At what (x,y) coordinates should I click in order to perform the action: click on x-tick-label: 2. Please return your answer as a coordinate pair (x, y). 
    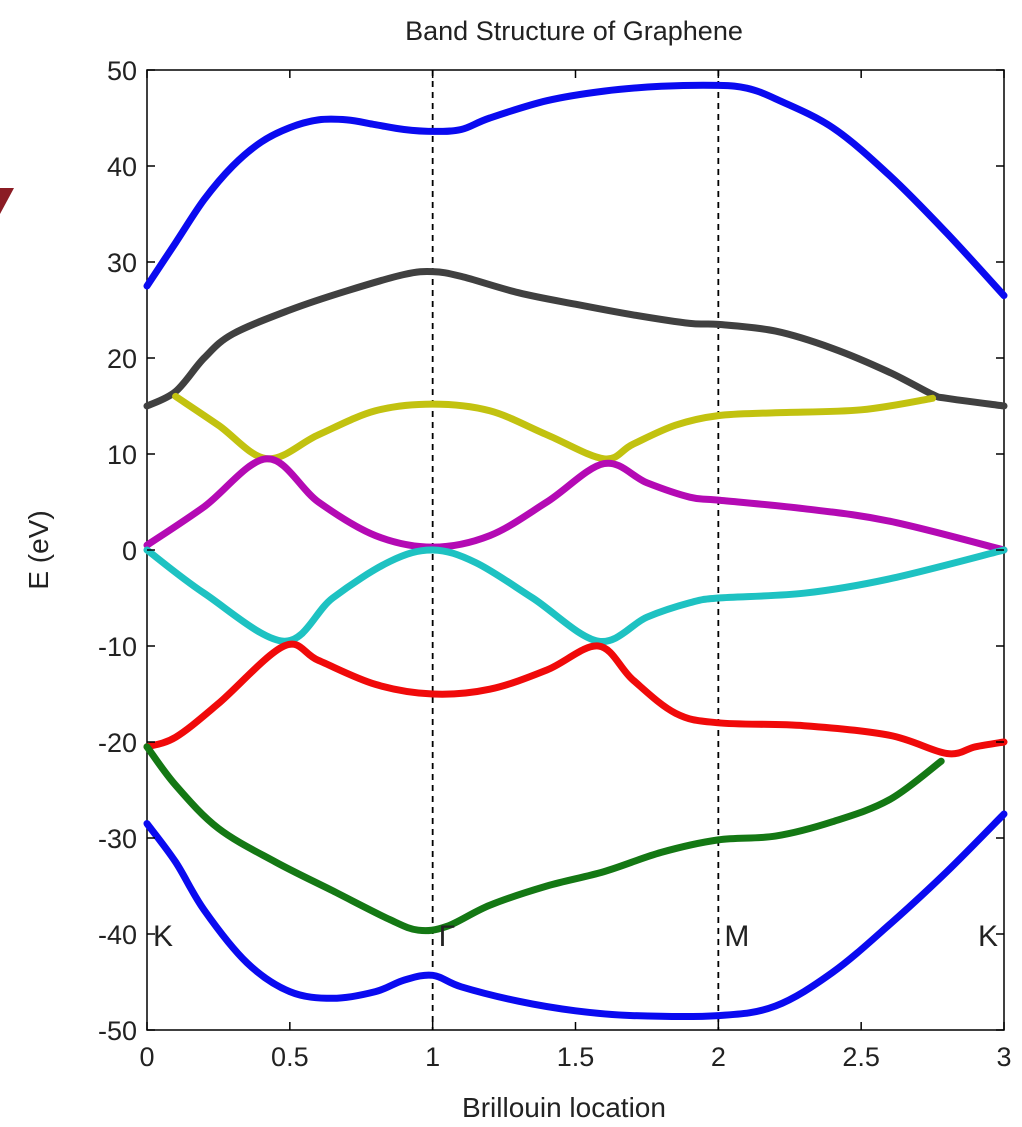
    Looking at the image, I should click on (718, 1057).